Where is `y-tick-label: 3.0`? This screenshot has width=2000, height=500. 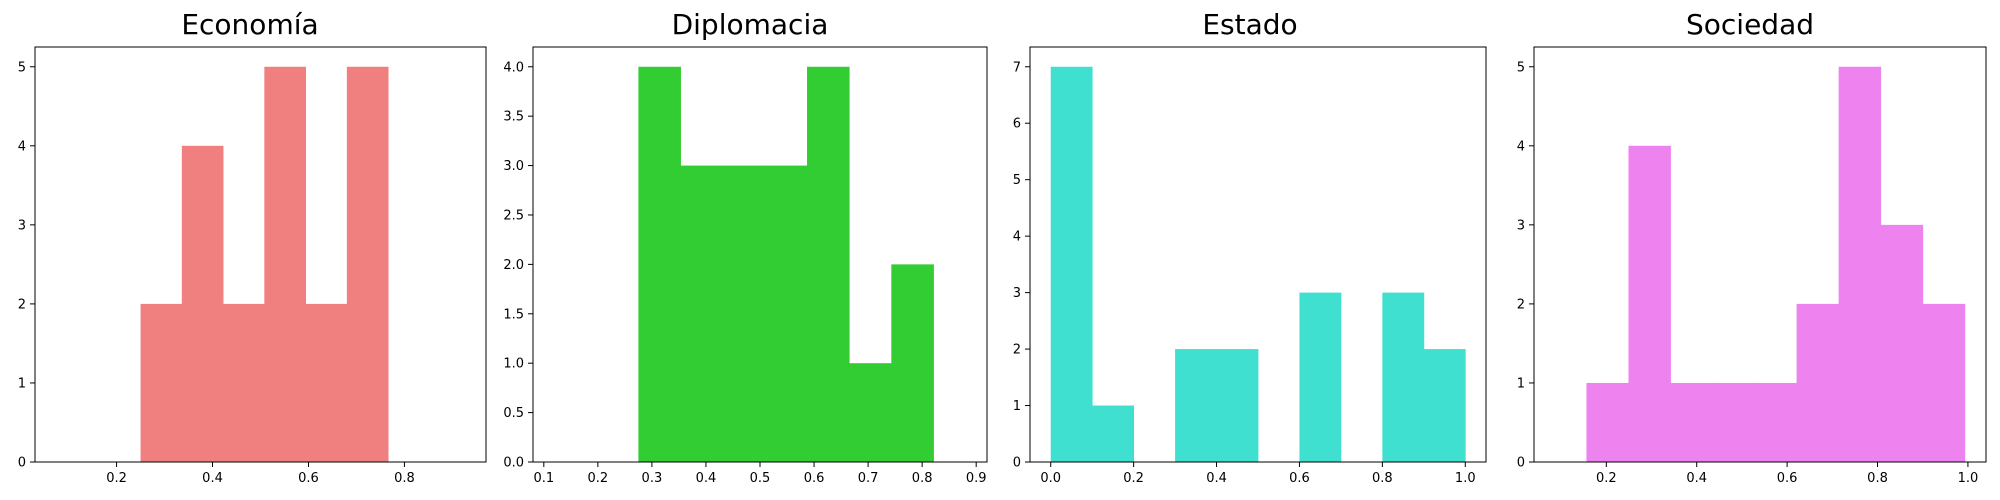 y-tick-label: 3.0 is located at coordinates (513, 166).